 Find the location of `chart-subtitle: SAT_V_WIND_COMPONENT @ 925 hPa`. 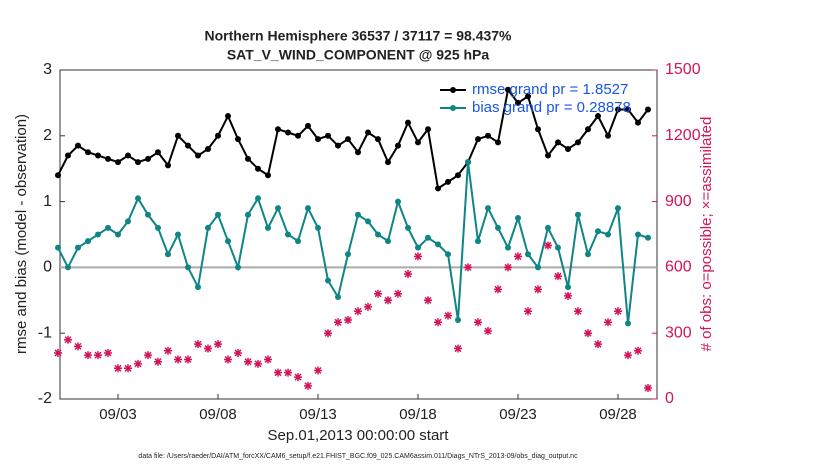

chart-subtitle: SAT_V_WIND_COMPONENT @ 925 hPa is located at coordinates (358, 55).